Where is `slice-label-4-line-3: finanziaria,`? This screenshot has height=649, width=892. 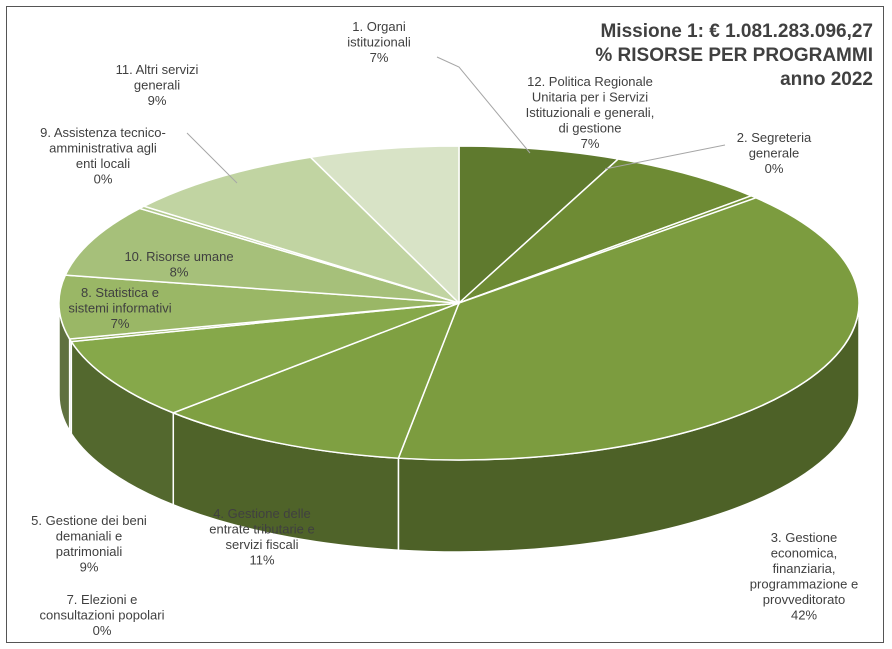 slice-label-4-line-3: finanziaria, is located at coordinates (804, 568).